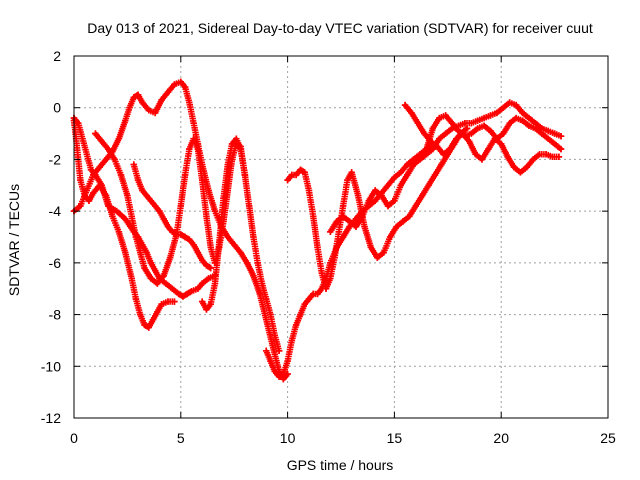 This screenshot has height=480, width=640. Describe the element at coordinates (57, 56) in the screenshot. I see `y-tick-label: 2` at that location.